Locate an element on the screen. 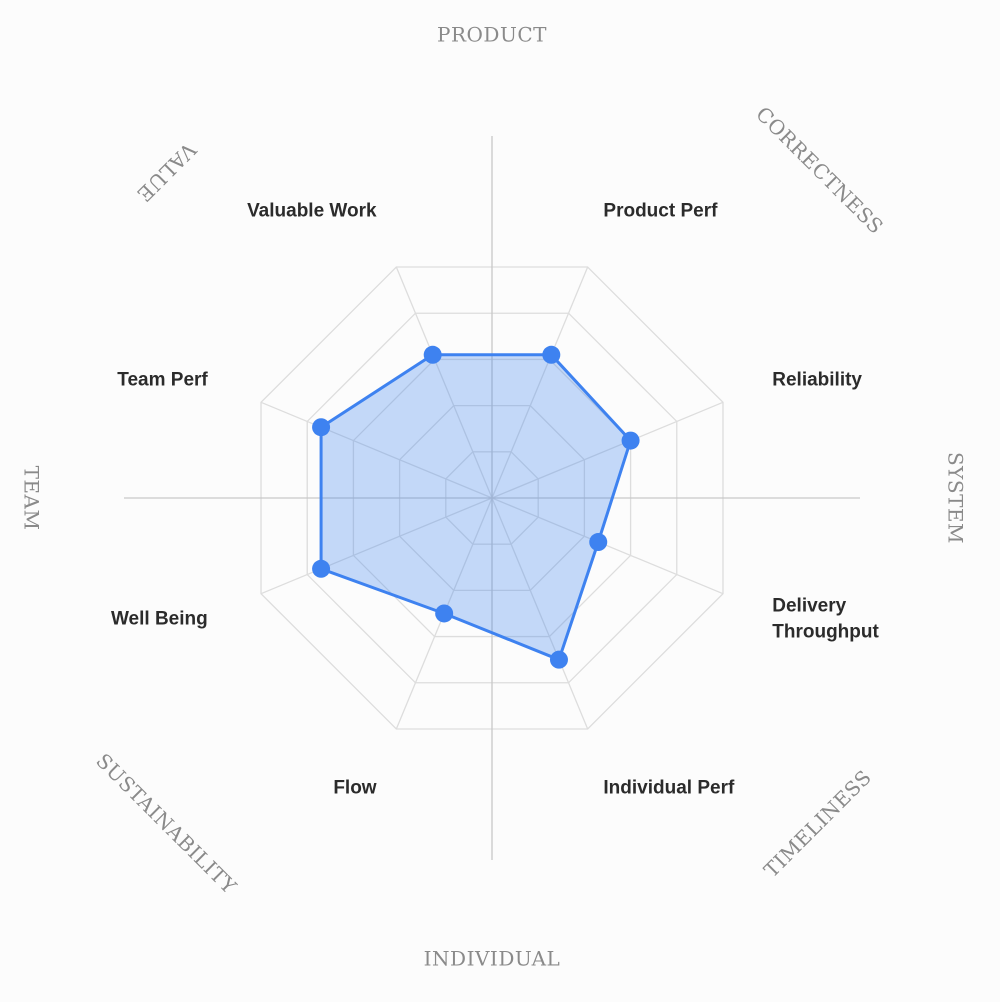 The height and width of the screenshot is (1002, 1000). metric-label: Well Being is located at coordinates (159, 618).